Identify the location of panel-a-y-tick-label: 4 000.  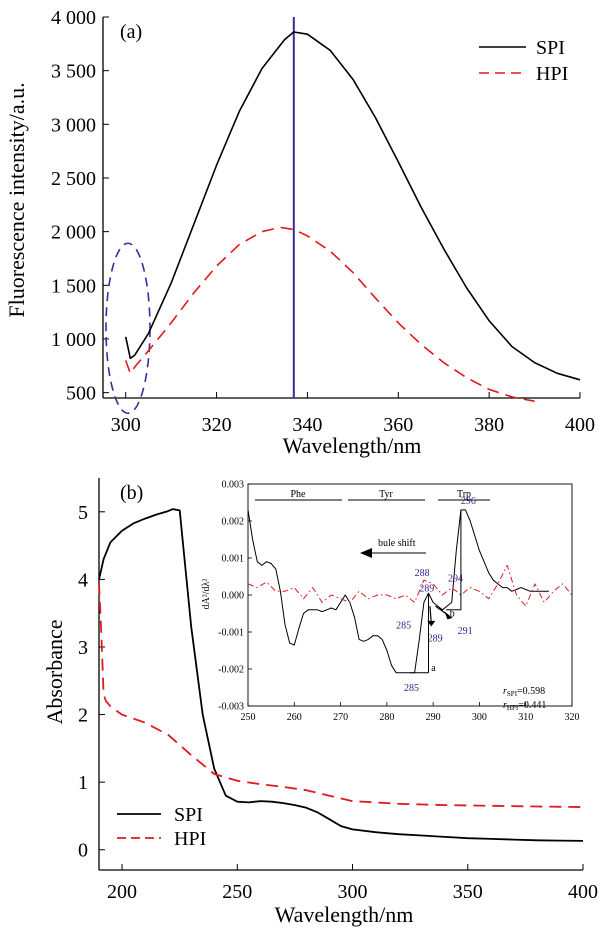
(73, 18).